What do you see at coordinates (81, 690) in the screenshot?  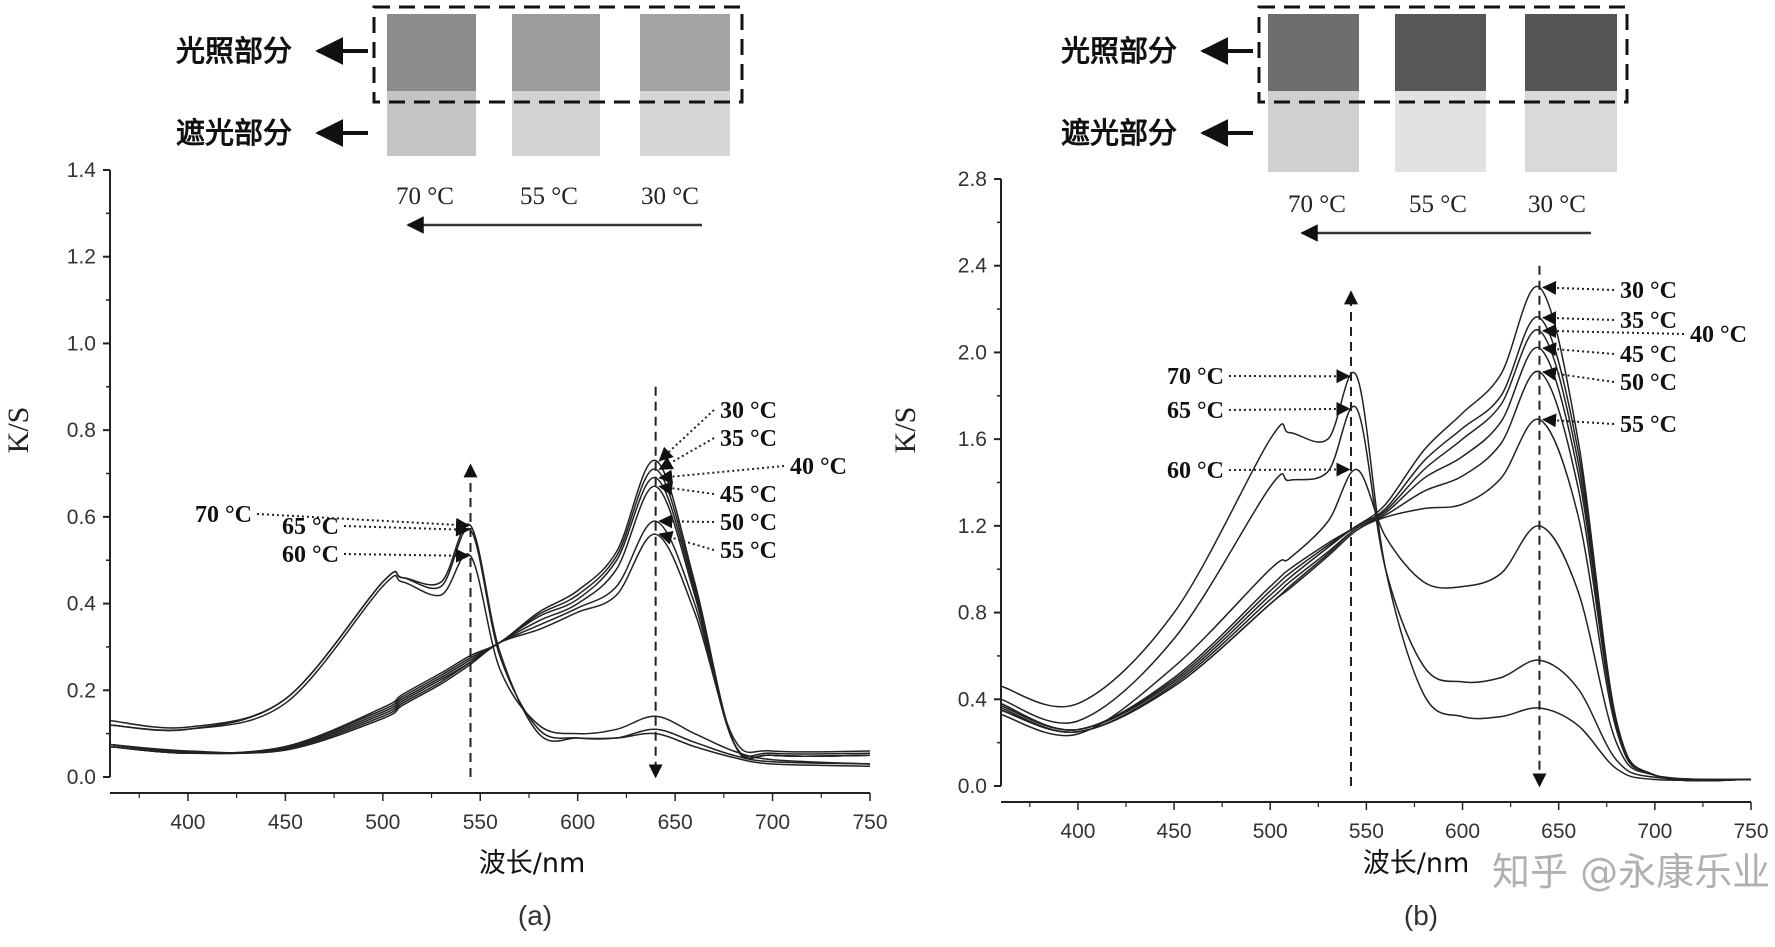 I see `y-tick-label: 0.2` at bounding box center [81, 690].